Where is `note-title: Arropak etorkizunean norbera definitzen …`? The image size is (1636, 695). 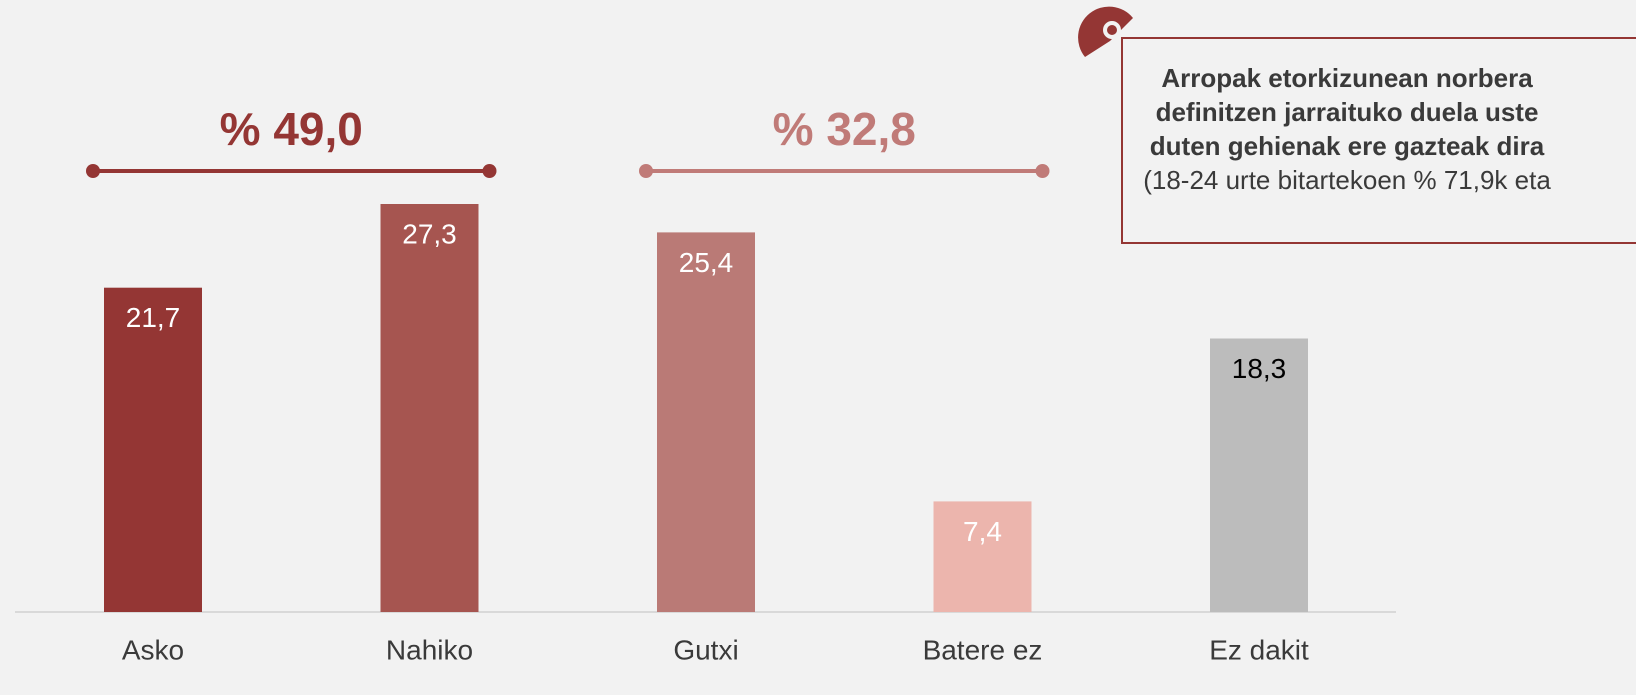
note-title: Arropak etorkizunean norbera definitzen … is located at coordinates (1347, 112).